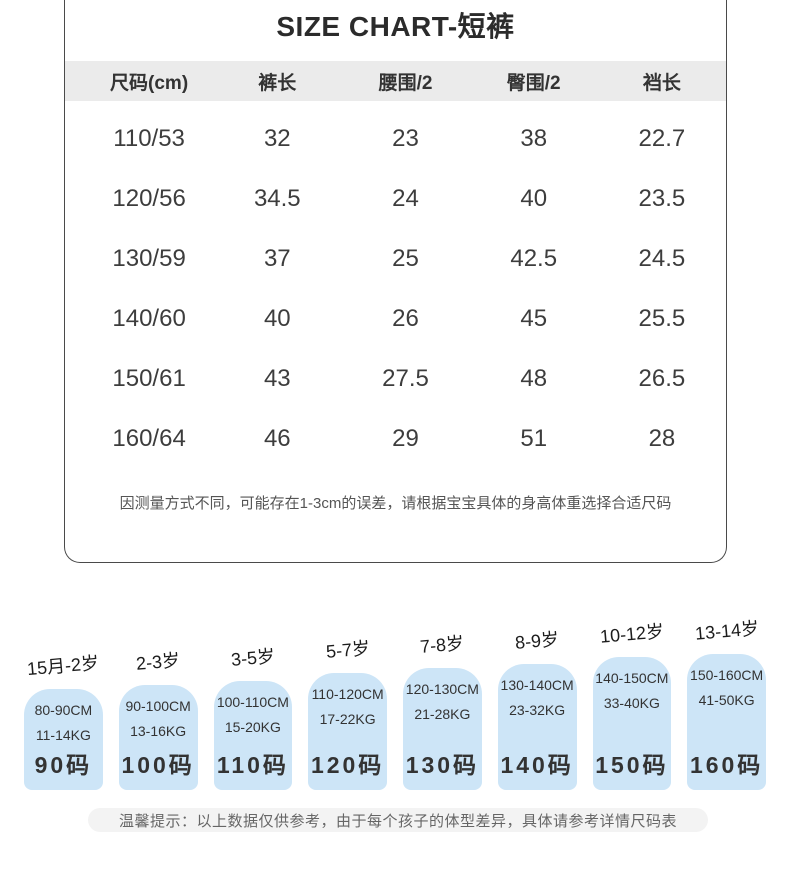 Image resolution: width=790 pixels, height=886 pixels. I want to click on table-cell: 25.5, so click(662, 318).